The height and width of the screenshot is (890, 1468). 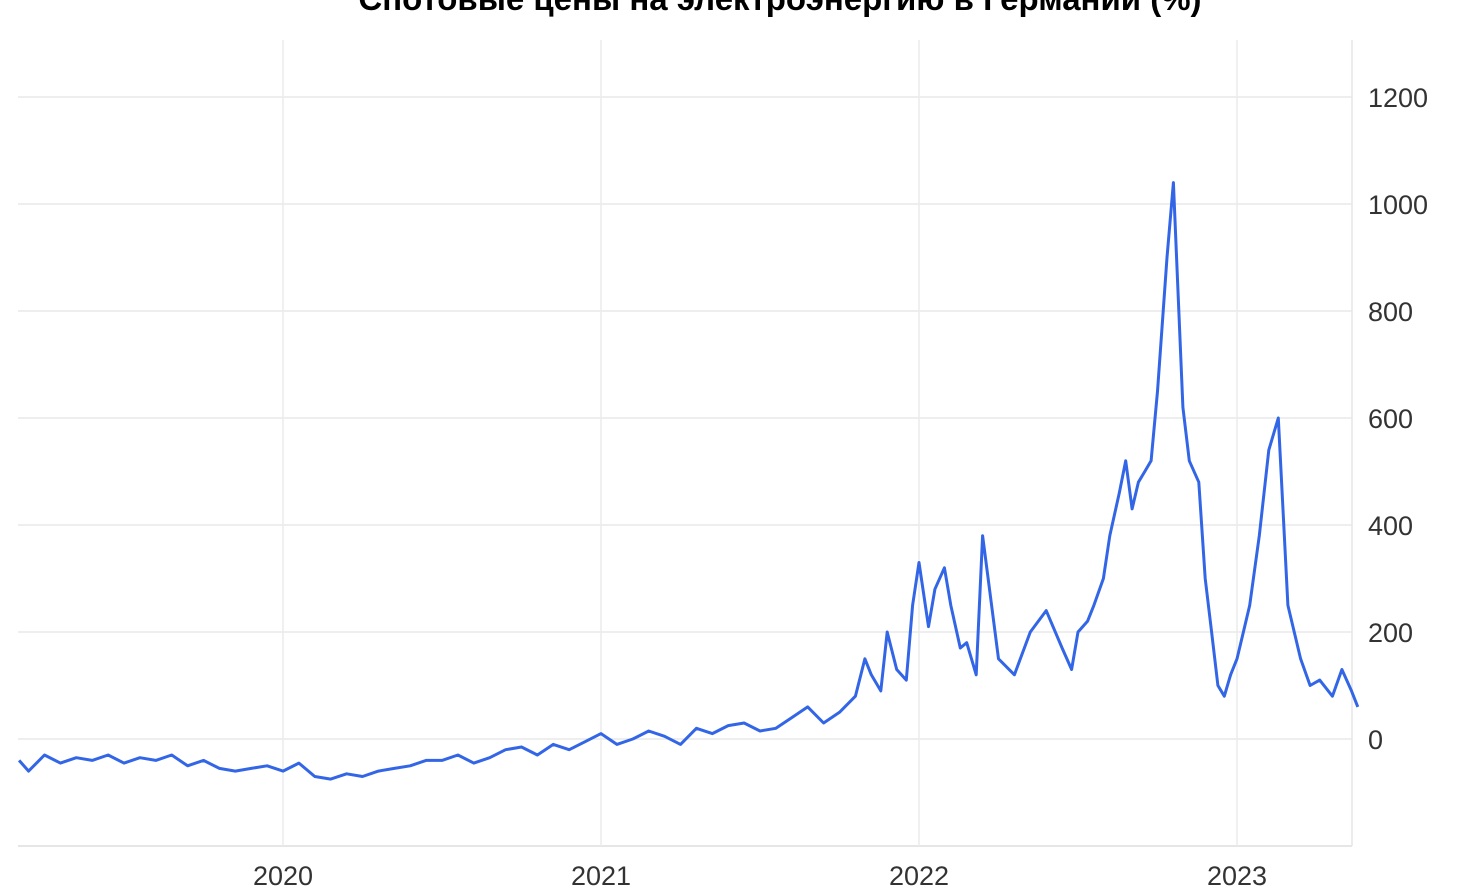 I want to click on y-tick-label: 1200, so click(x=1398, y=98).